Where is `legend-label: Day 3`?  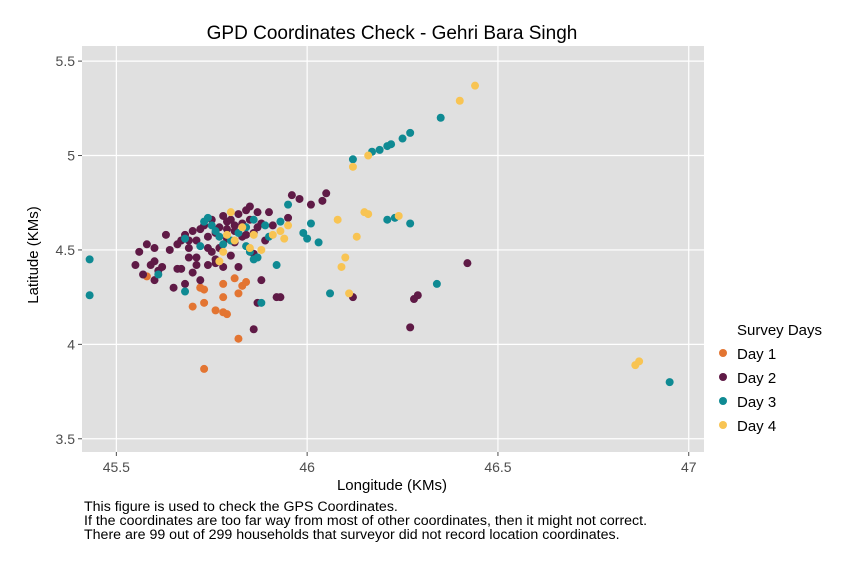
legend-label: Day 3 is located at coordinates (756, 402).